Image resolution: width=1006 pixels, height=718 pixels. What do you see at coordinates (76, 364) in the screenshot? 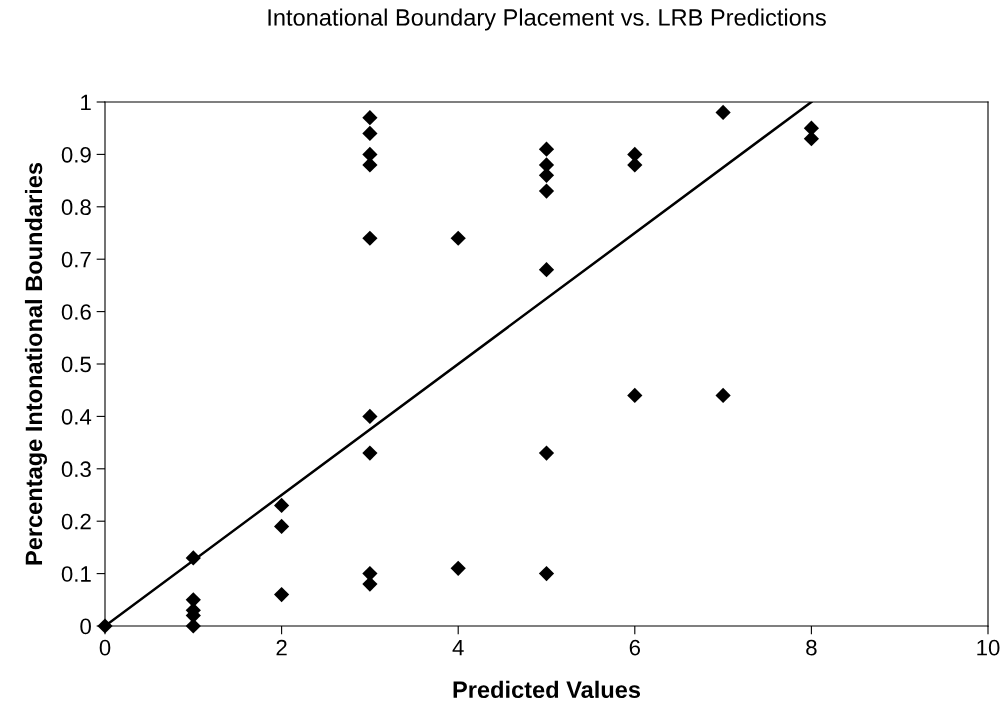
I see `y-tick-label: 0.5` at bounding box center [76, 364].